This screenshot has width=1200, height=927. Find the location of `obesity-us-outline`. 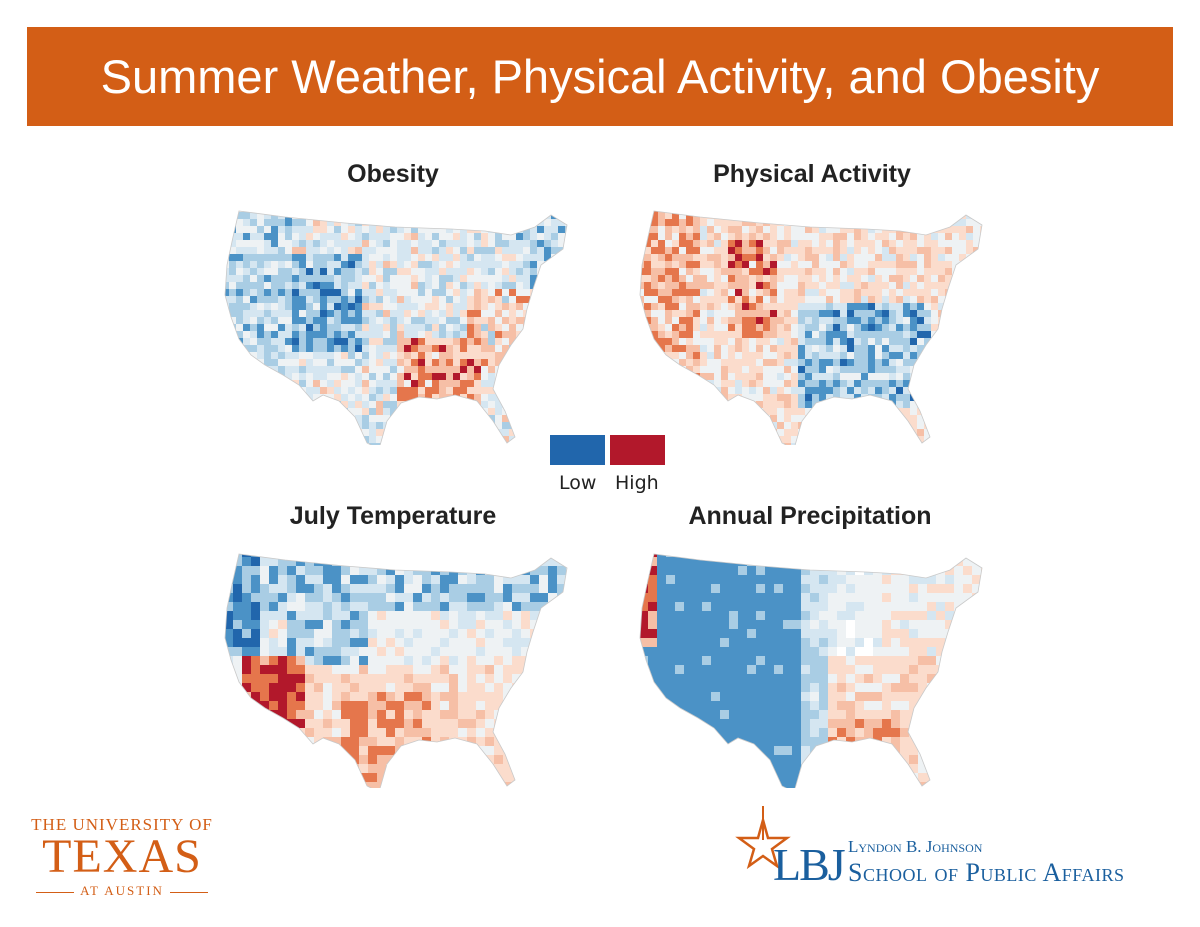

obesity-us-outline is located at coordinates (396, 327).